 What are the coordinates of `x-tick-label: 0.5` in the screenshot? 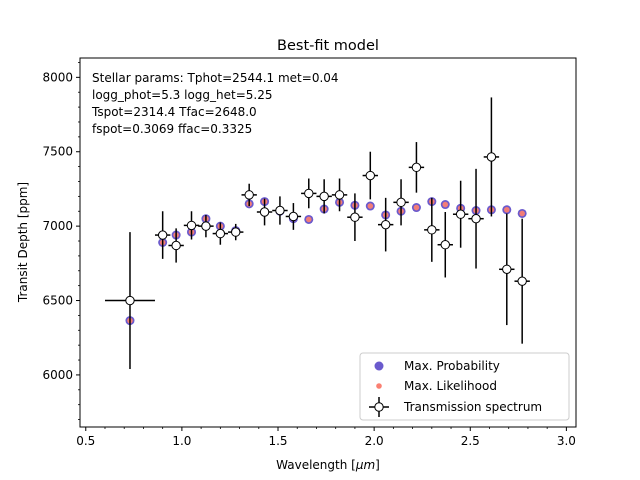 It's located at (85, 441).